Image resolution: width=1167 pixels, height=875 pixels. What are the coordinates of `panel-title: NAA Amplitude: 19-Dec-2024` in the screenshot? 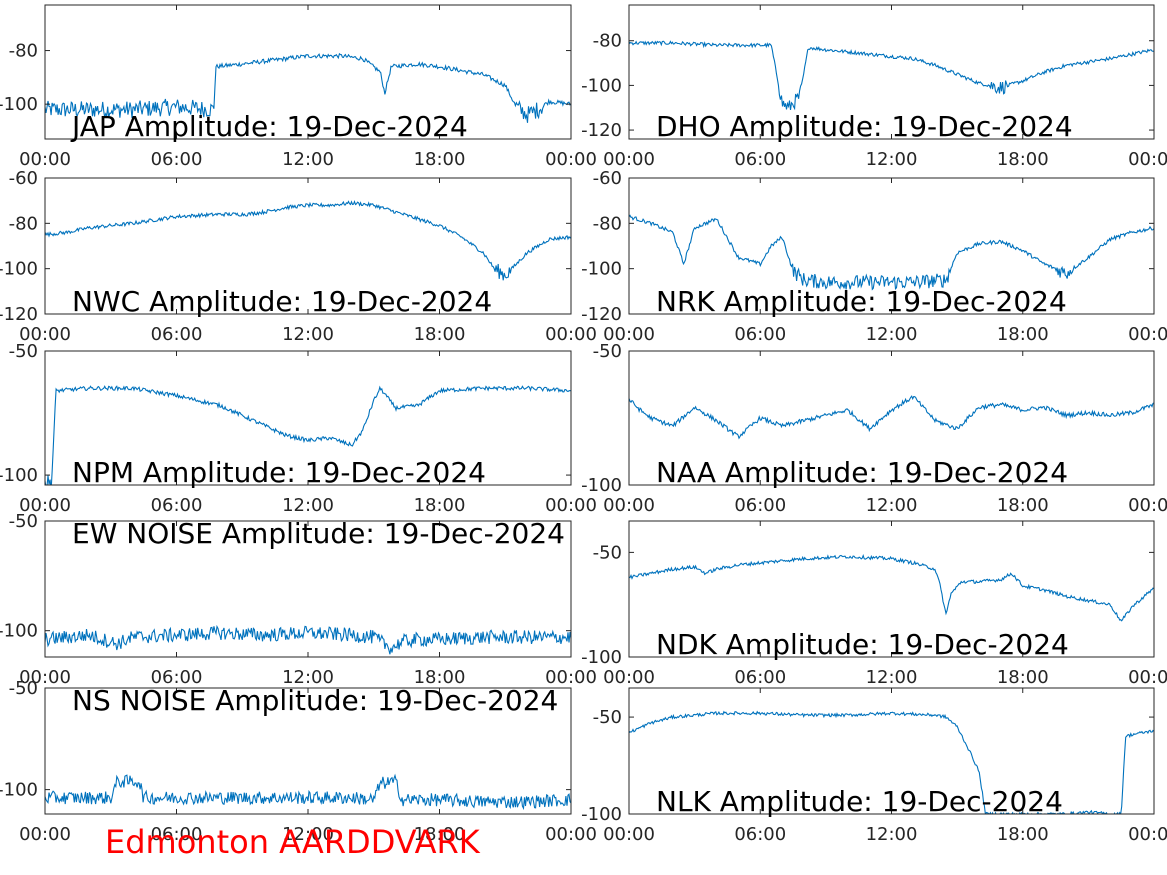 It's located at (862, 472).